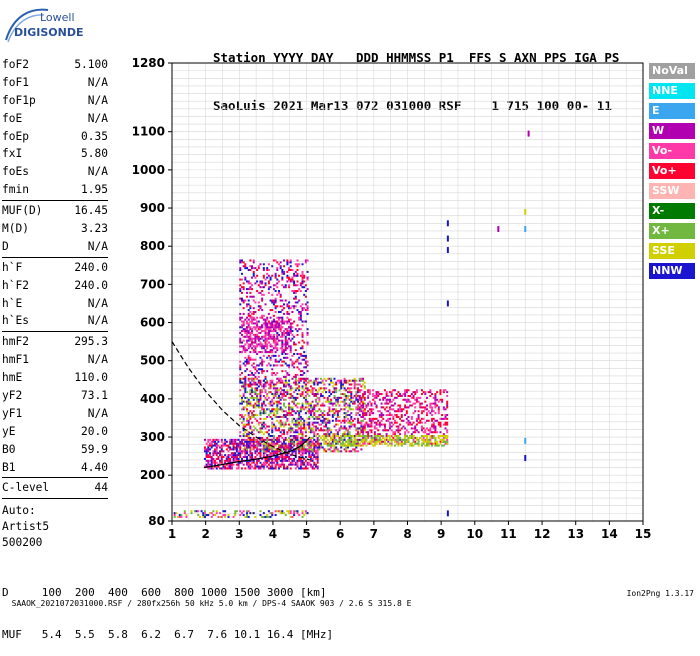 The image size is (700, 656). What do you see at coordinates (97, 321) in the screenshot?
I see `param-value: N/A` at bounding box center [97, 321].